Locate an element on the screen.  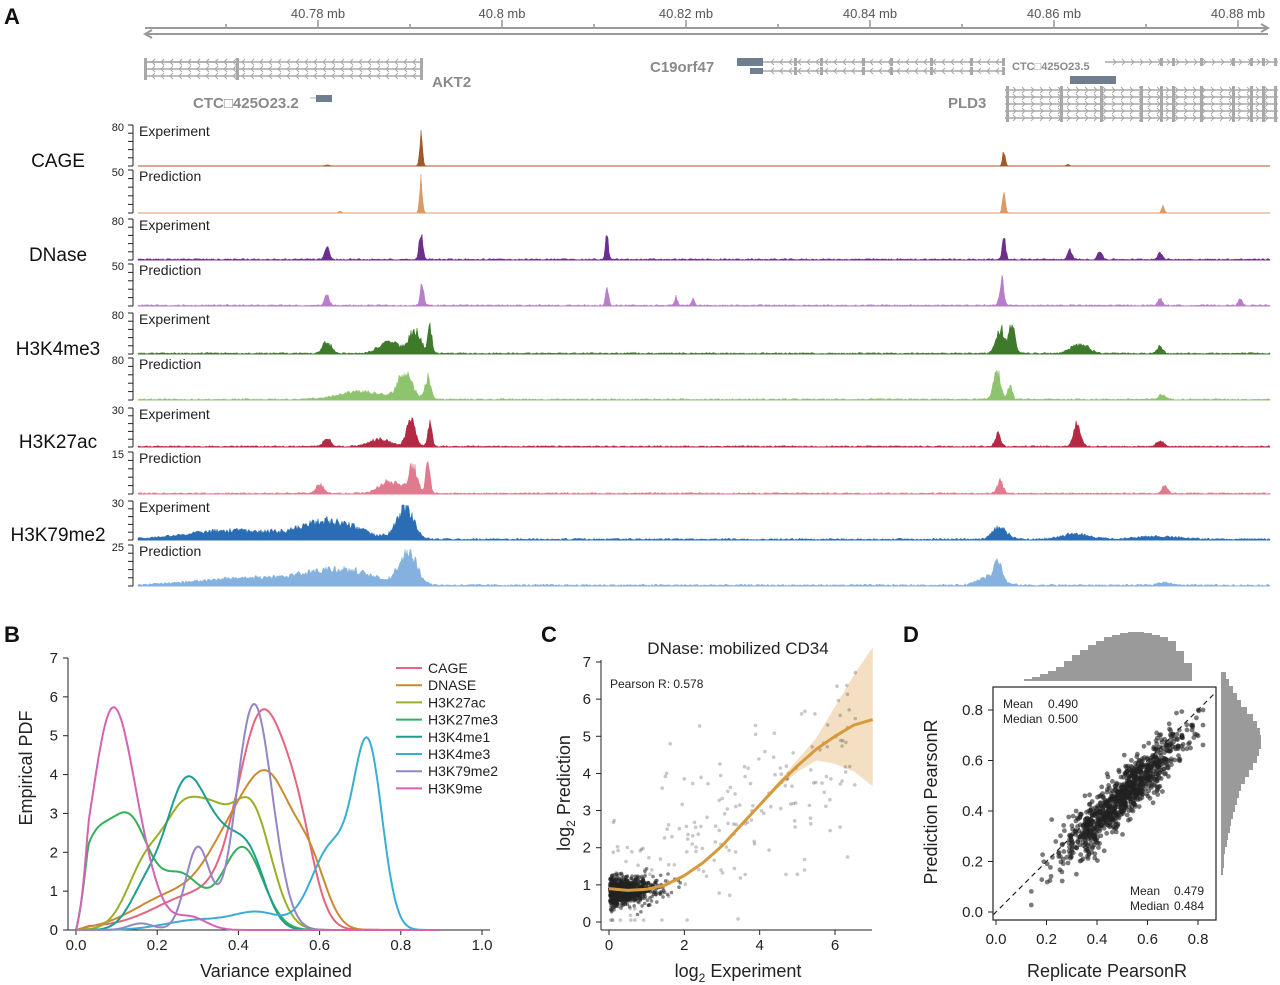
signal-track-h3k4me3-prediction is located at coordinates (704, 385).